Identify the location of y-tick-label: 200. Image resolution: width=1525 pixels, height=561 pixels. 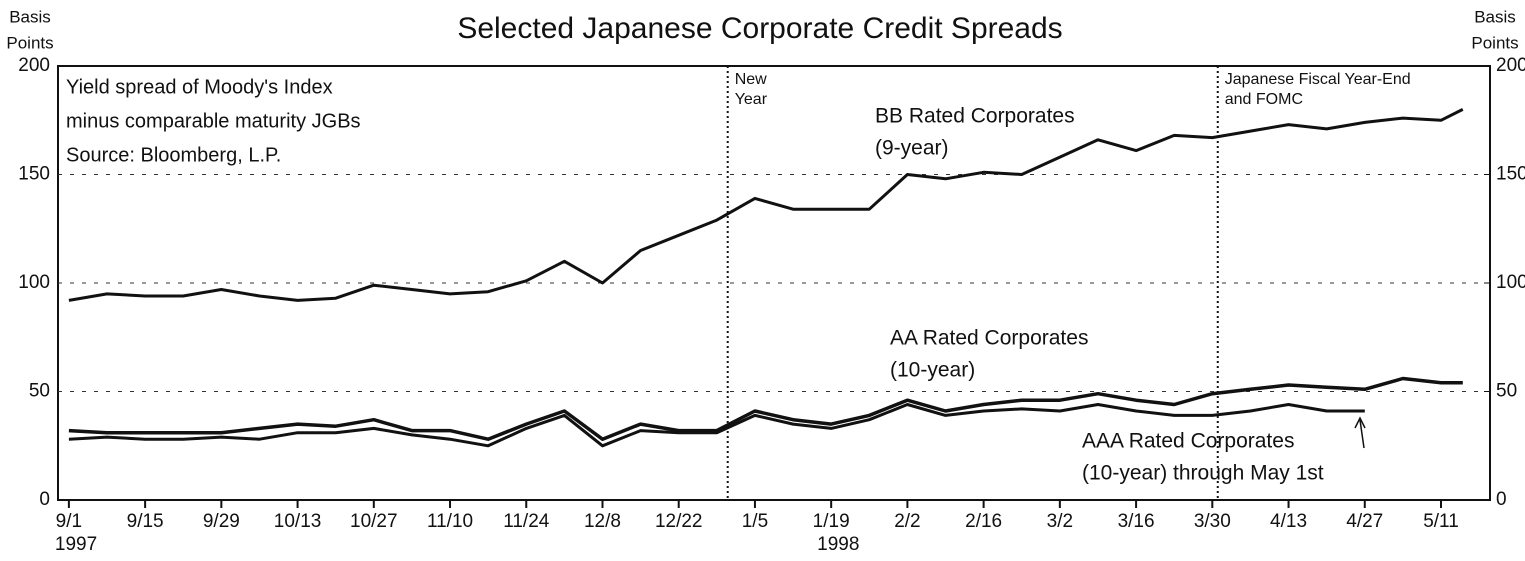
(34, 65).